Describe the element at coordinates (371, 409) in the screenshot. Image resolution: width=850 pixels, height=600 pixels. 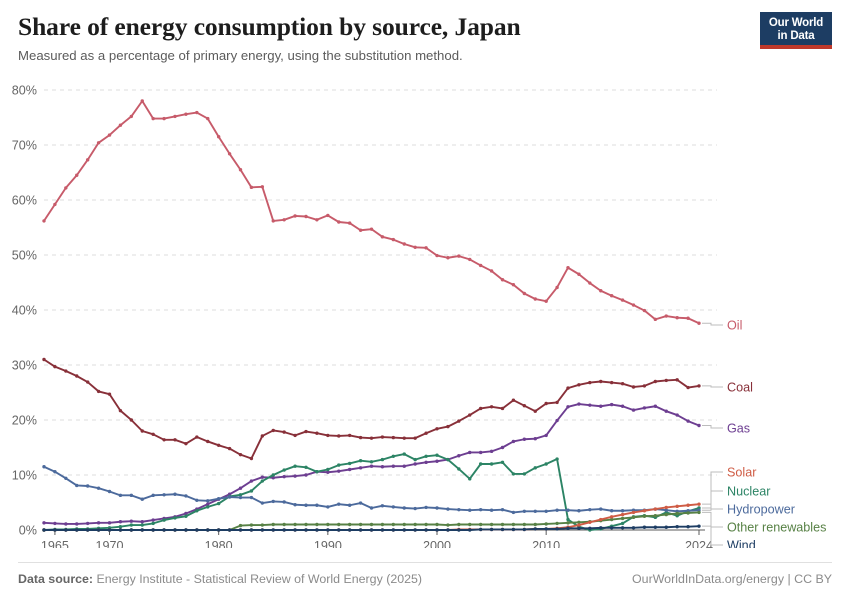
I see `series-line` at that location.